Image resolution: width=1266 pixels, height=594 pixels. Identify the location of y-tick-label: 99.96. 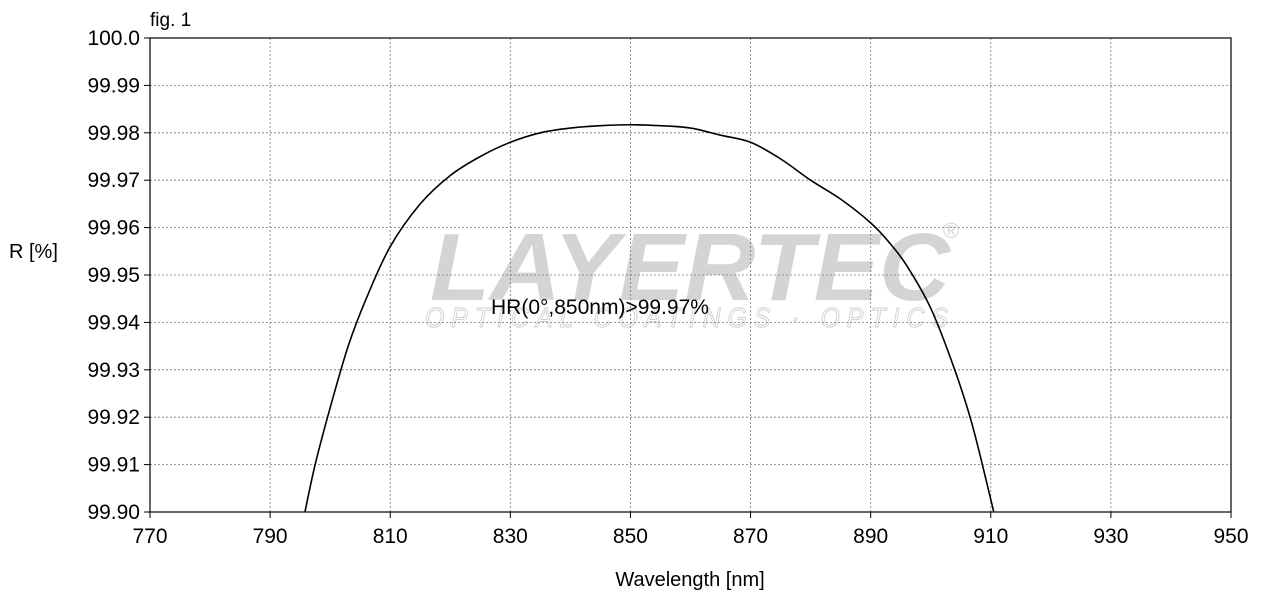
(113, 228).